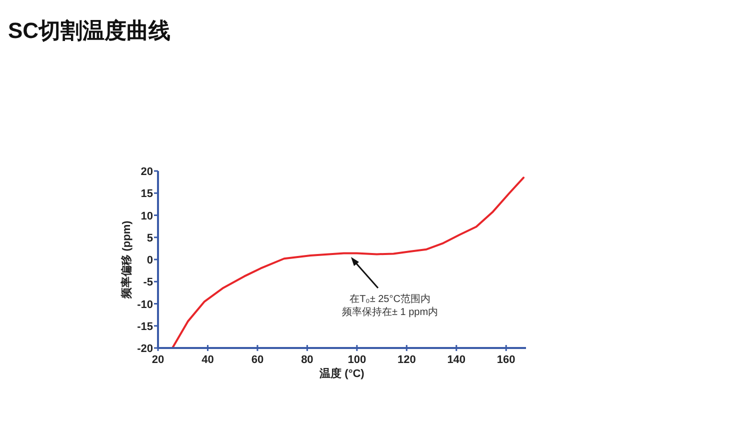  What do you see at coordinates (307, 360) in the screenshot?
I see `x-tick-label: 80` at bounding box center [307, 360].